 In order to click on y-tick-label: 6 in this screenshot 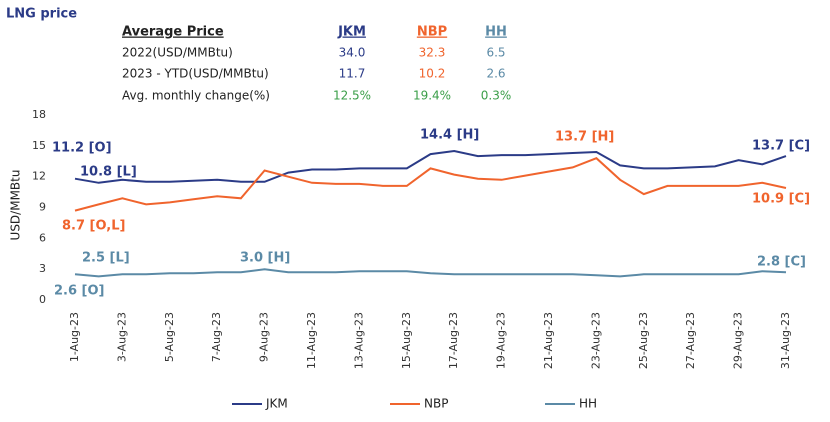, I will do `click(42, 237)`.